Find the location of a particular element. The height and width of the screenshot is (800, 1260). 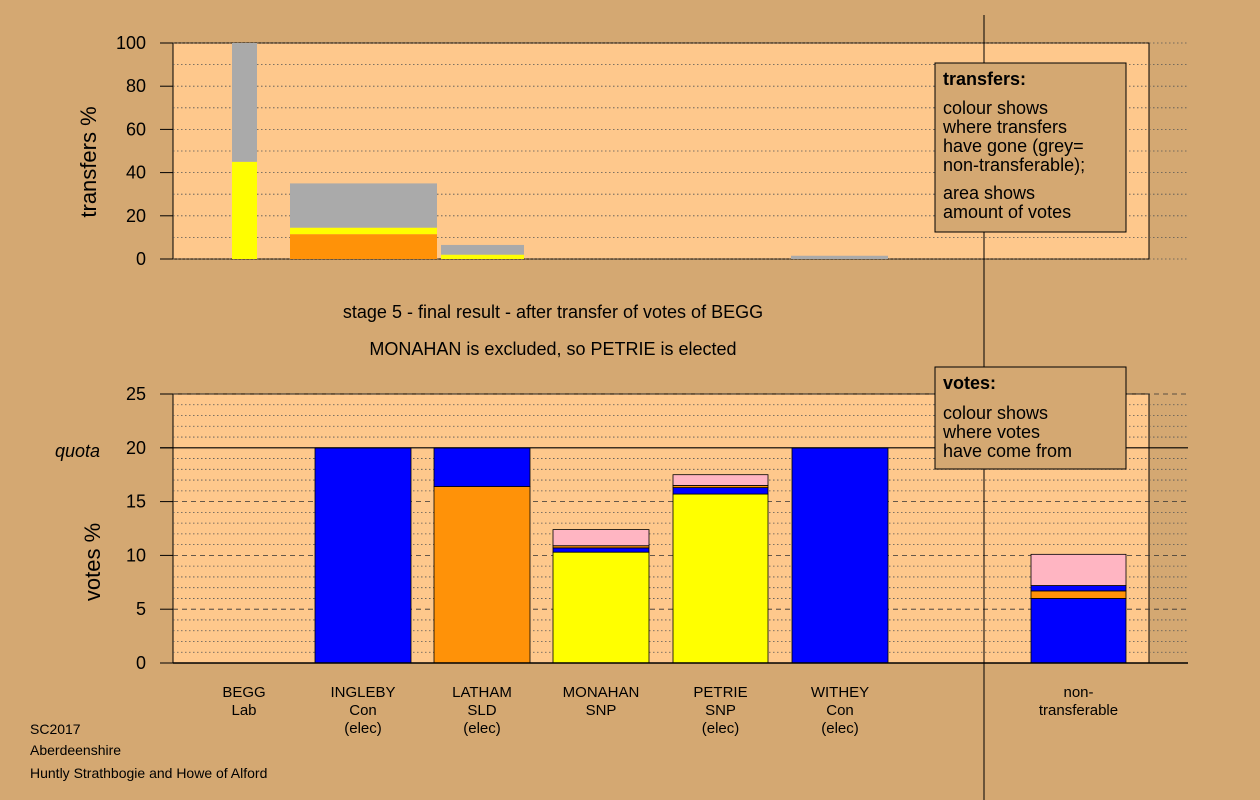

votes-legend-title: votes: is located at coordinates (969, 383).